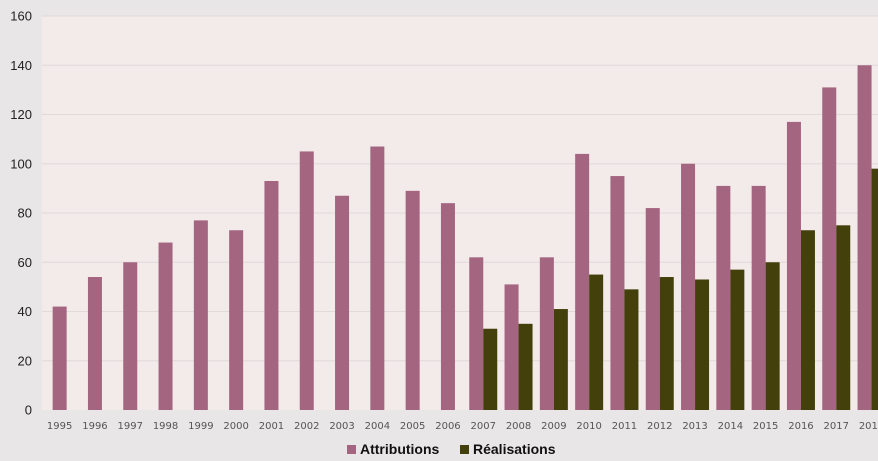  Describe the element at coordinates (702, 344) in the screenshot. I see `bar-realisations-2013` at that location.